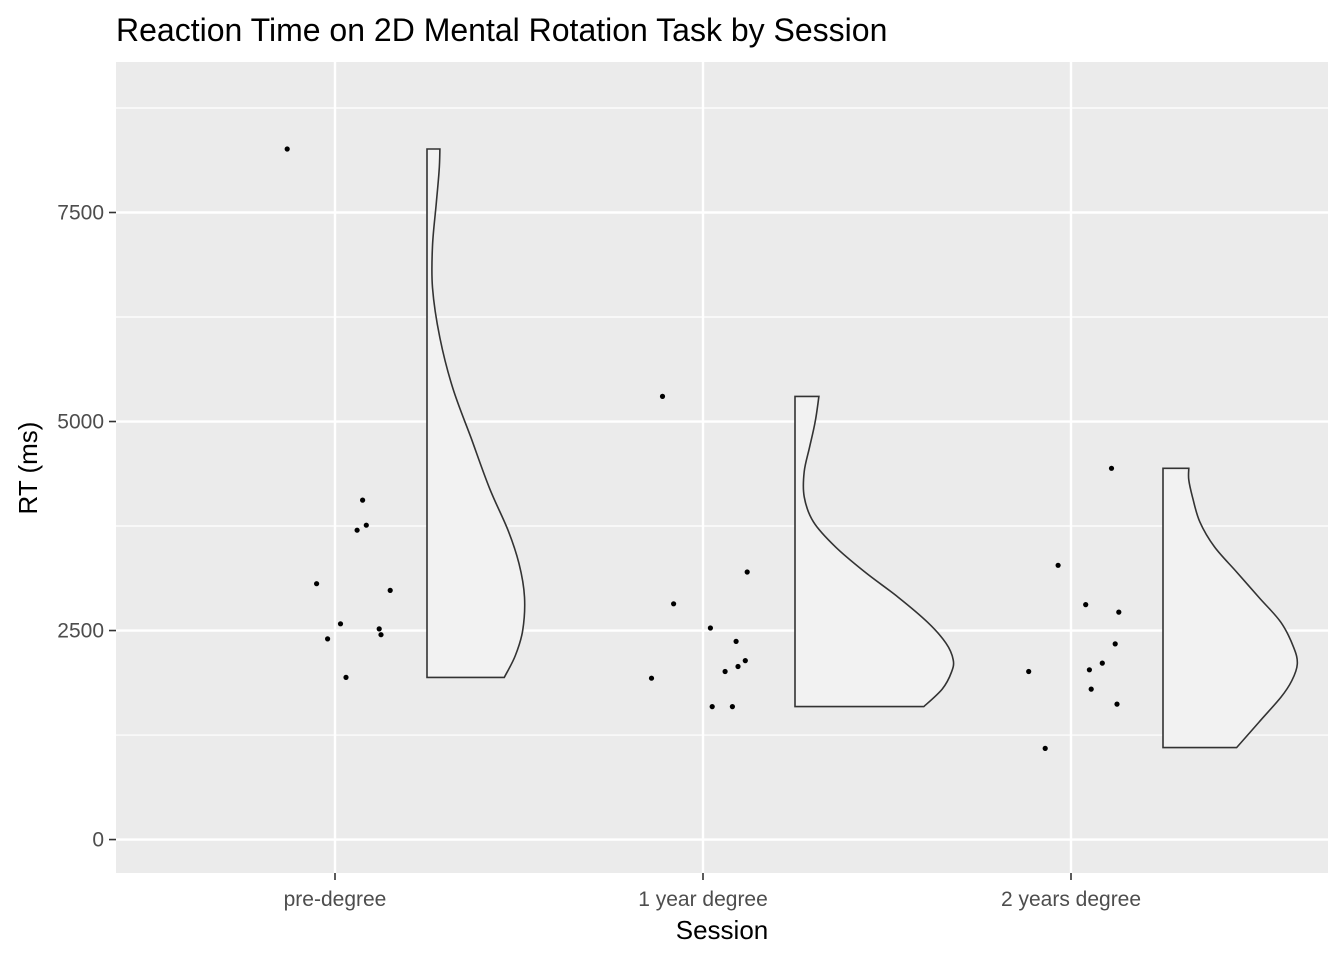 The image size is (1344, 960). I want to click on y-tick-label: 0, so click(98, 840).